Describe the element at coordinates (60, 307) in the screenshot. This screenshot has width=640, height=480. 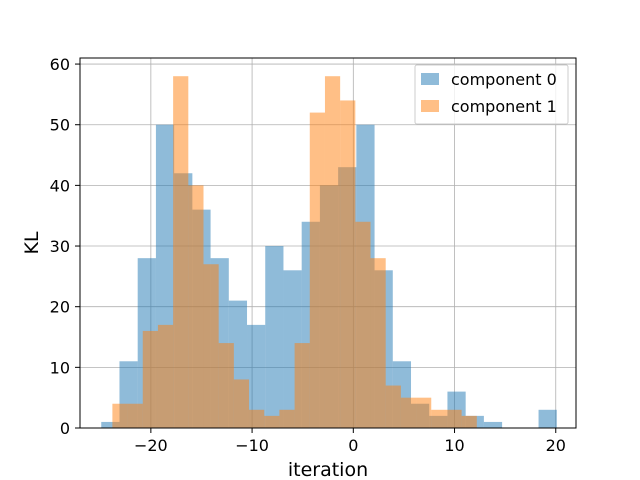
I see `y-tick-label: 20` at that location.